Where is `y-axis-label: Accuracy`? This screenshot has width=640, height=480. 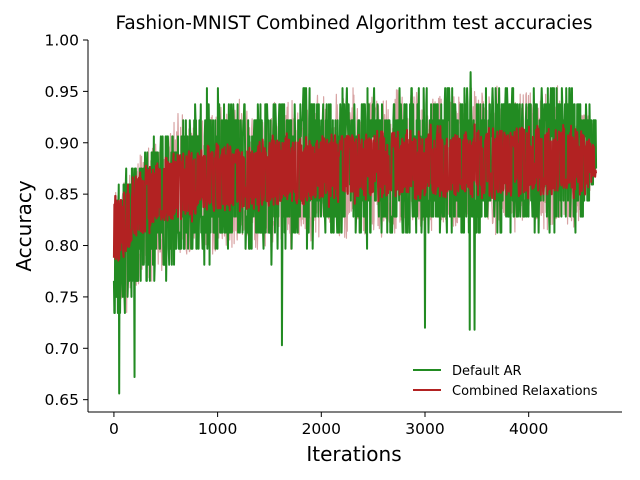 y-axis-label: Accuracy is located at coordinates (24, 225).